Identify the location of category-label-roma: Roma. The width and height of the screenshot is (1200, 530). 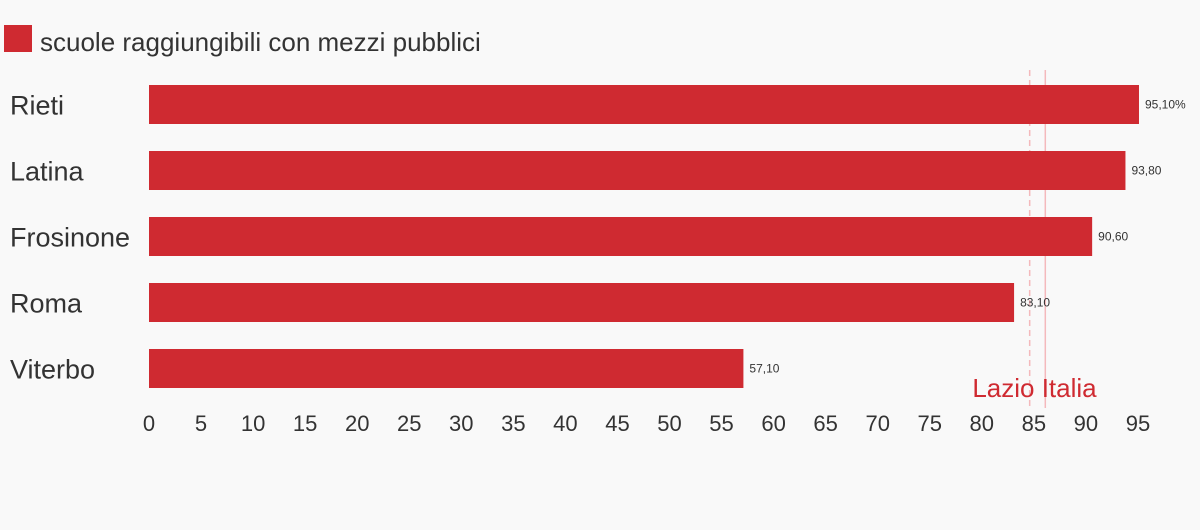
(46, 304).